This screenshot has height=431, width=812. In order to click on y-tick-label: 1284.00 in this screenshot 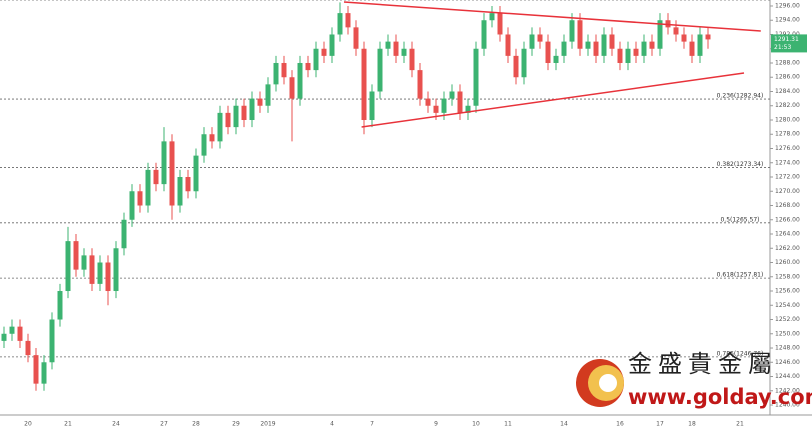, I will do `click(787, 91)`.